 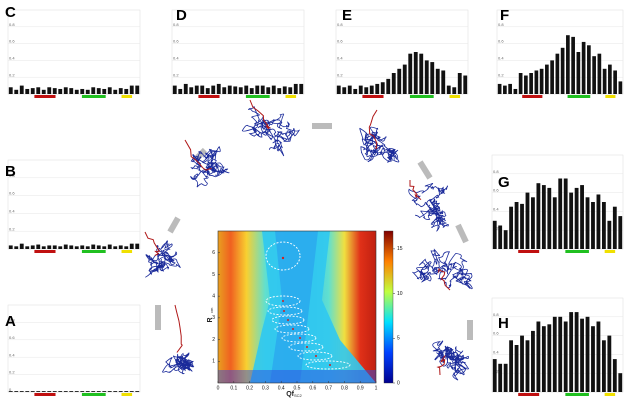 I want to click on y-tick-label: 0.6, so click(x=340, y=41).